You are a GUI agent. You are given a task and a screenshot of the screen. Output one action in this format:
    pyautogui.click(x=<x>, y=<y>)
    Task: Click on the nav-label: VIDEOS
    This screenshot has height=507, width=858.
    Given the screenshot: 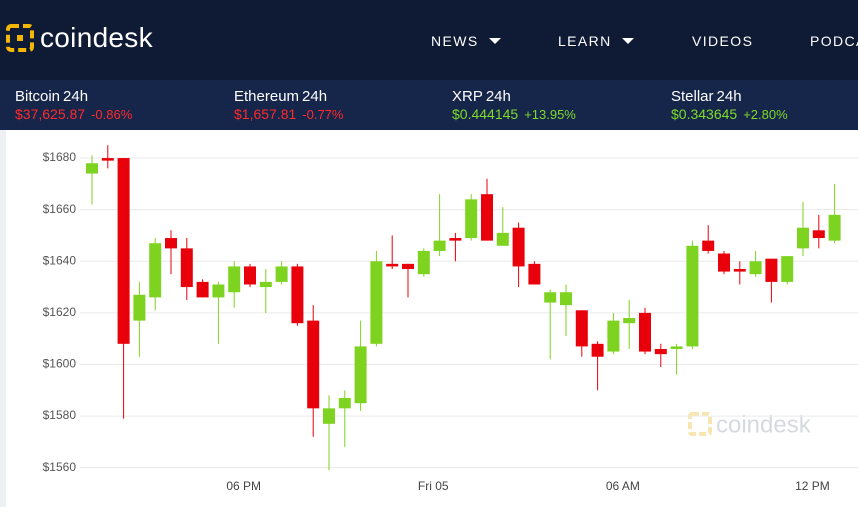 What is the action you would take?
    pyautogui.click(x=723, y=41)
    